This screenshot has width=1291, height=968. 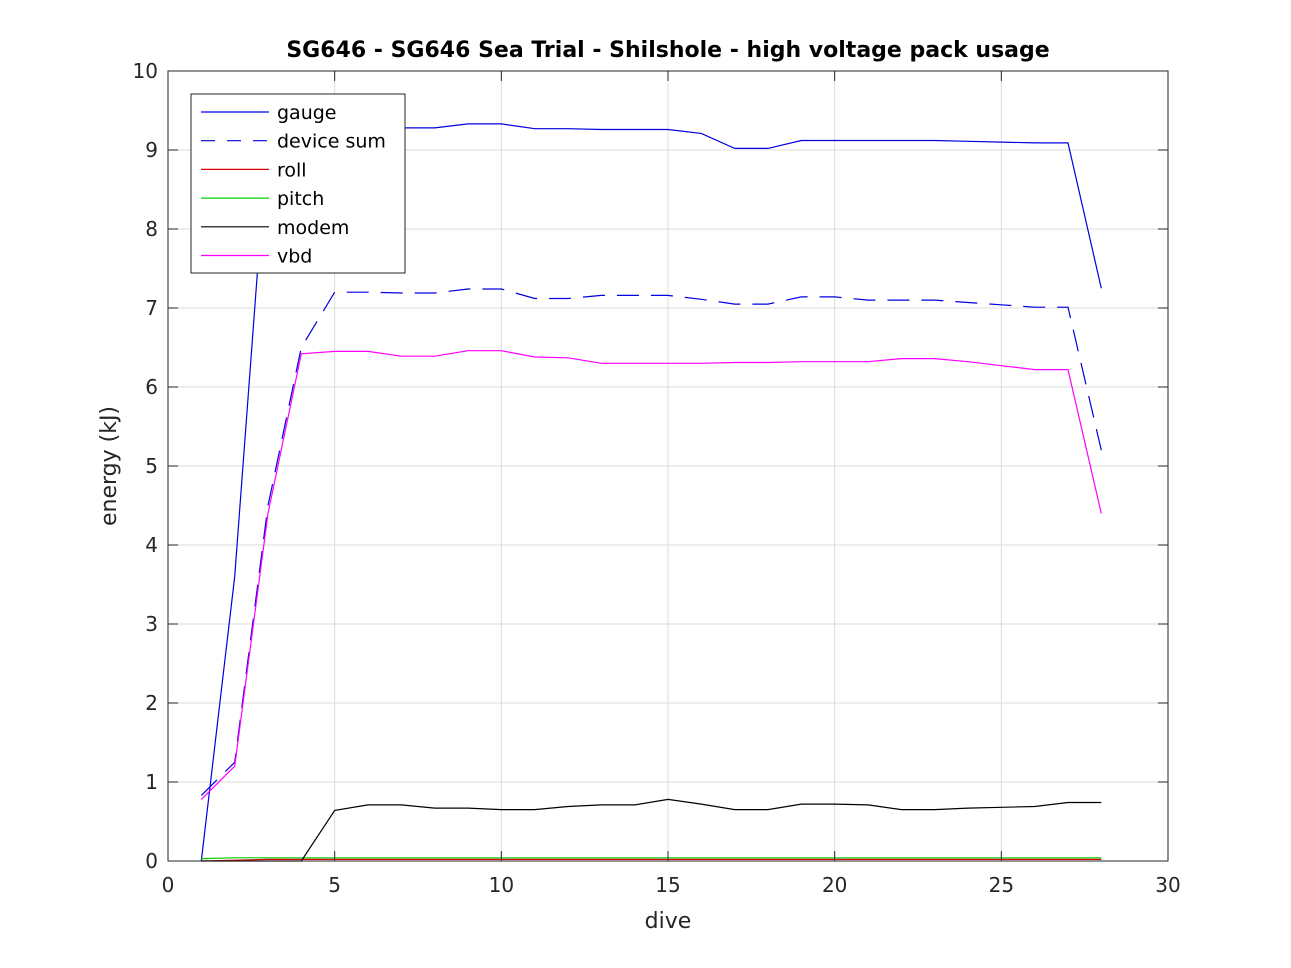 What do you see at coordinates (334, 885) in the screenshot?
I see `x-tick-label: 5` at bounding box center [334, 885].